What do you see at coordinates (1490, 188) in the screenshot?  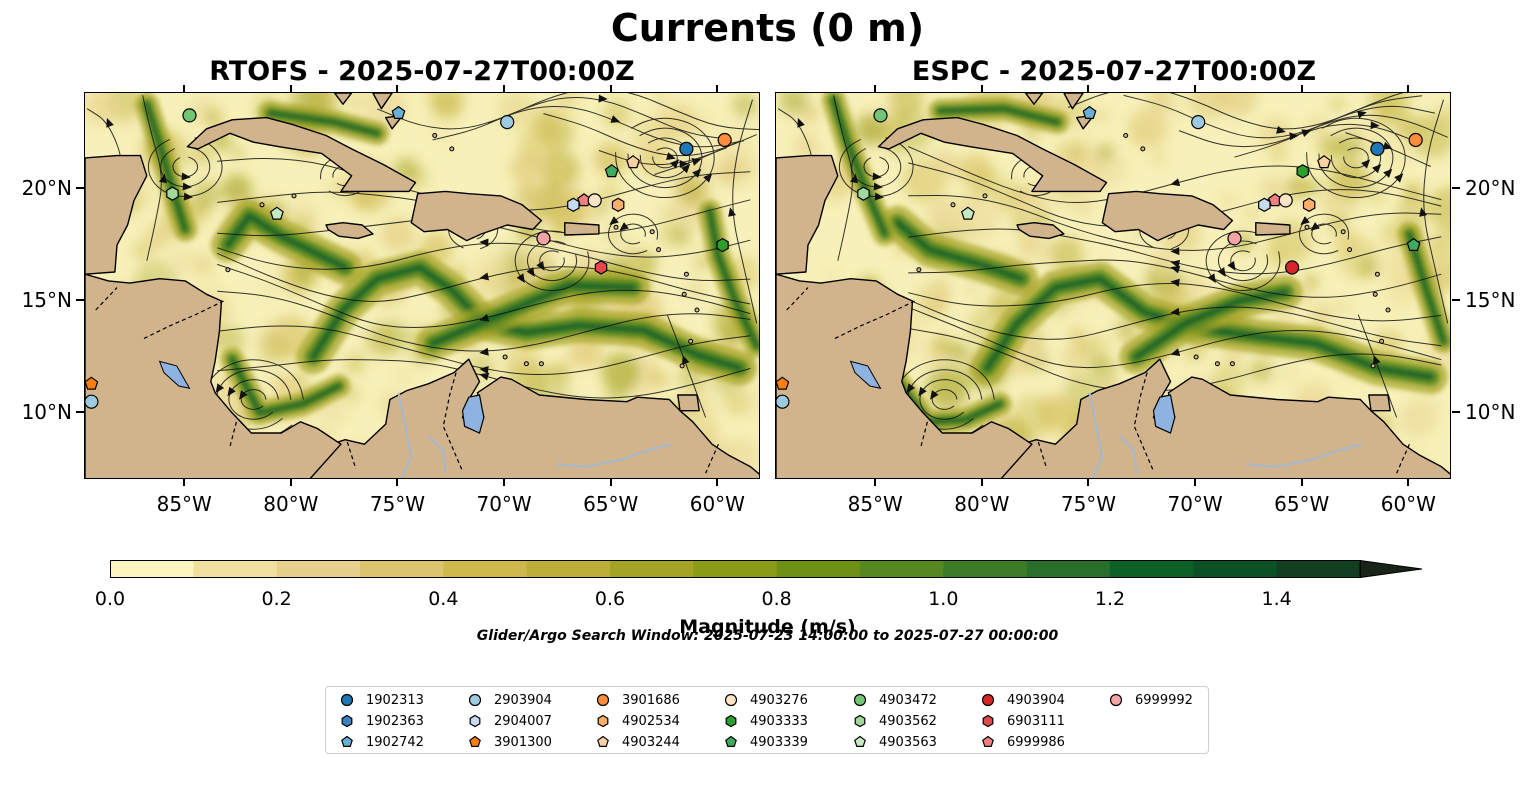 I see `espc-lat-tick-label: 20°N` at bounding box center [1490, 188].